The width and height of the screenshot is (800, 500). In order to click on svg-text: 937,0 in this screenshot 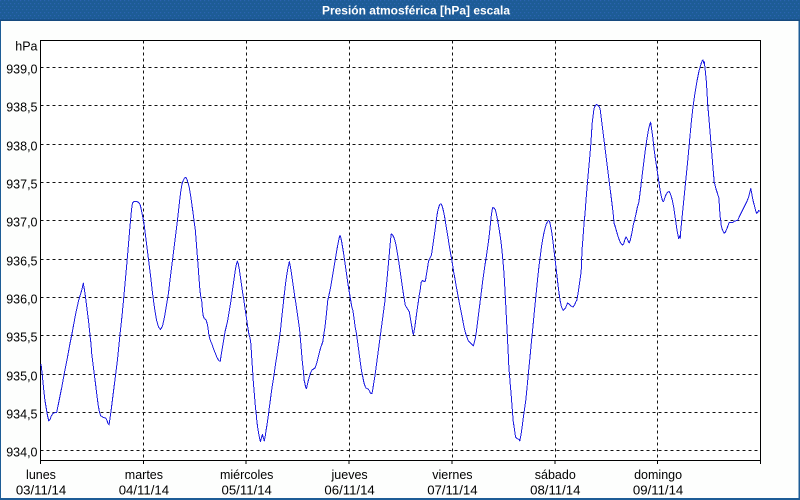, I will do `click(21, 223)`.